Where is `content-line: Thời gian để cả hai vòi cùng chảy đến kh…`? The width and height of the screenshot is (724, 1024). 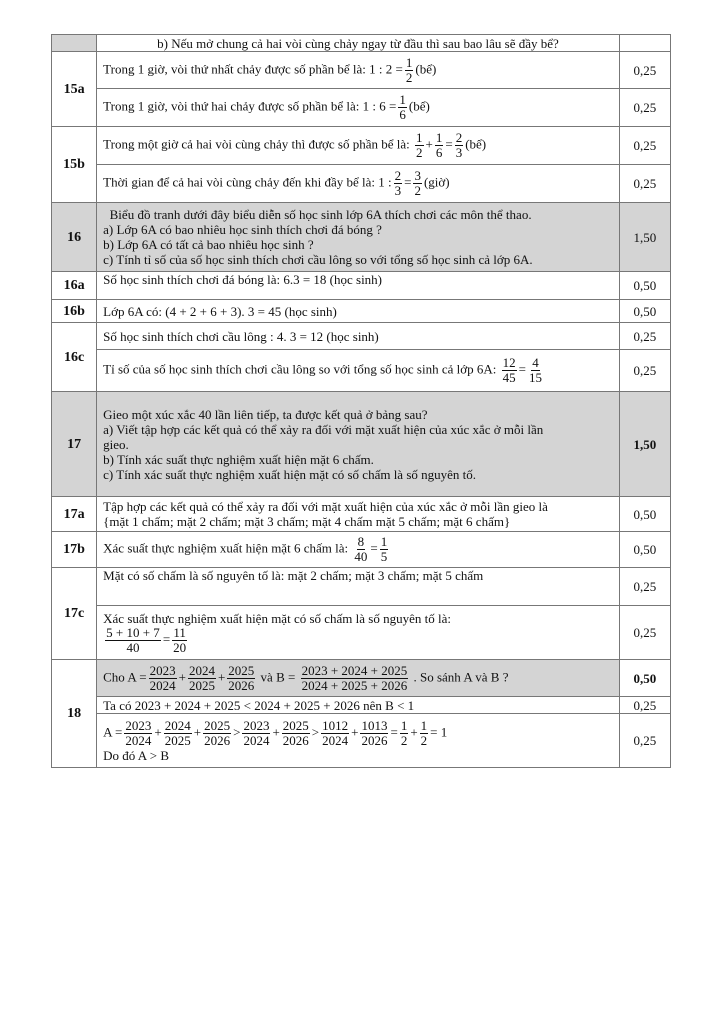
content-line: Thời gian để cả hai vòi cùng chảy đến kh… is located at coordinates (358, 183).